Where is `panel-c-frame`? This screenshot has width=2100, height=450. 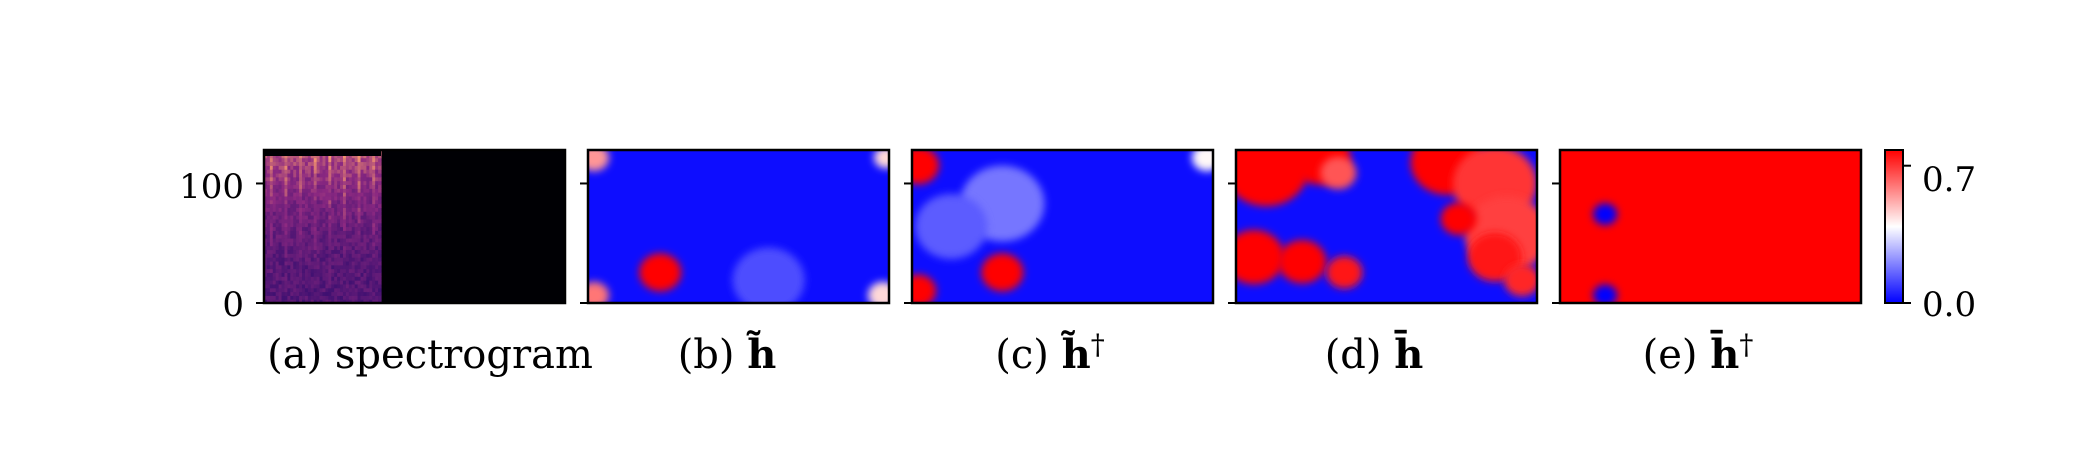 panel-c-frame is located at coordinates (1062, 226).